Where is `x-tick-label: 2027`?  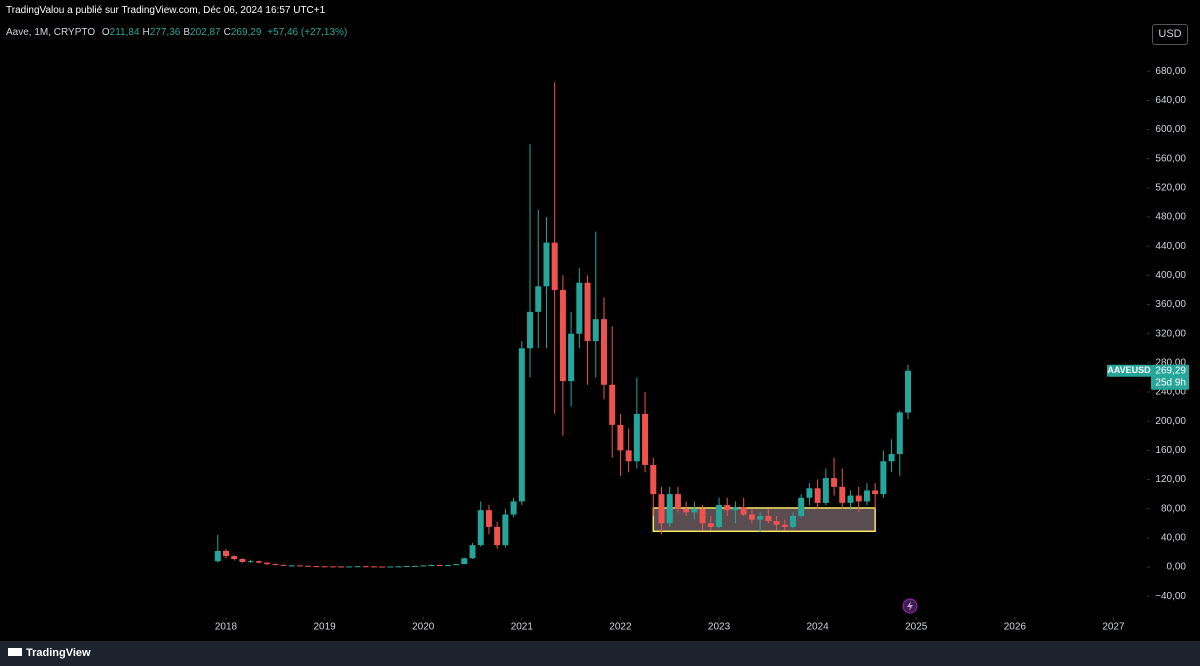 x-tick-label: 2027 is located at coordinates (1113, 627).